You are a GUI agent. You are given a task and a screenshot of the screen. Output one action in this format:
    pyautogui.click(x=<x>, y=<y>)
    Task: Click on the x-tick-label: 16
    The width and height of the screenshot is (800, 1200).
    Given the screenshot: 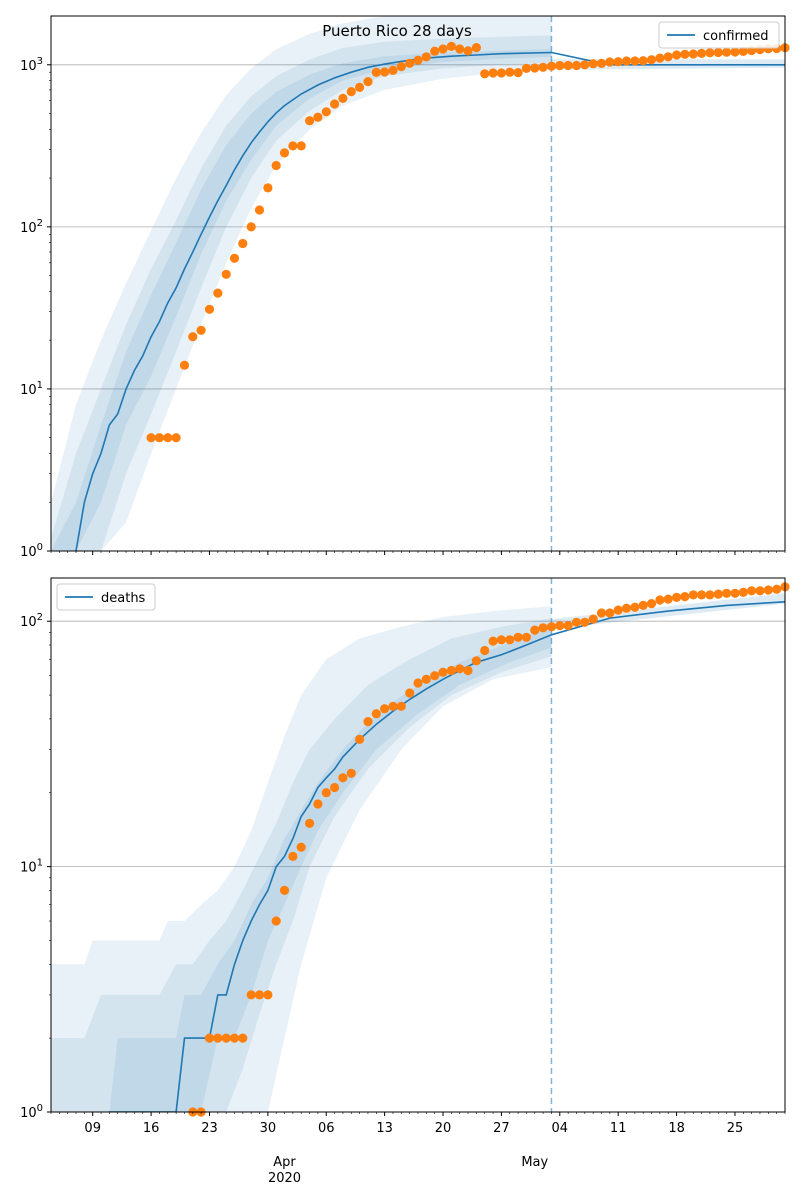 What is the action you would take?
    pyautogui.click(x=151, y=1128)
    